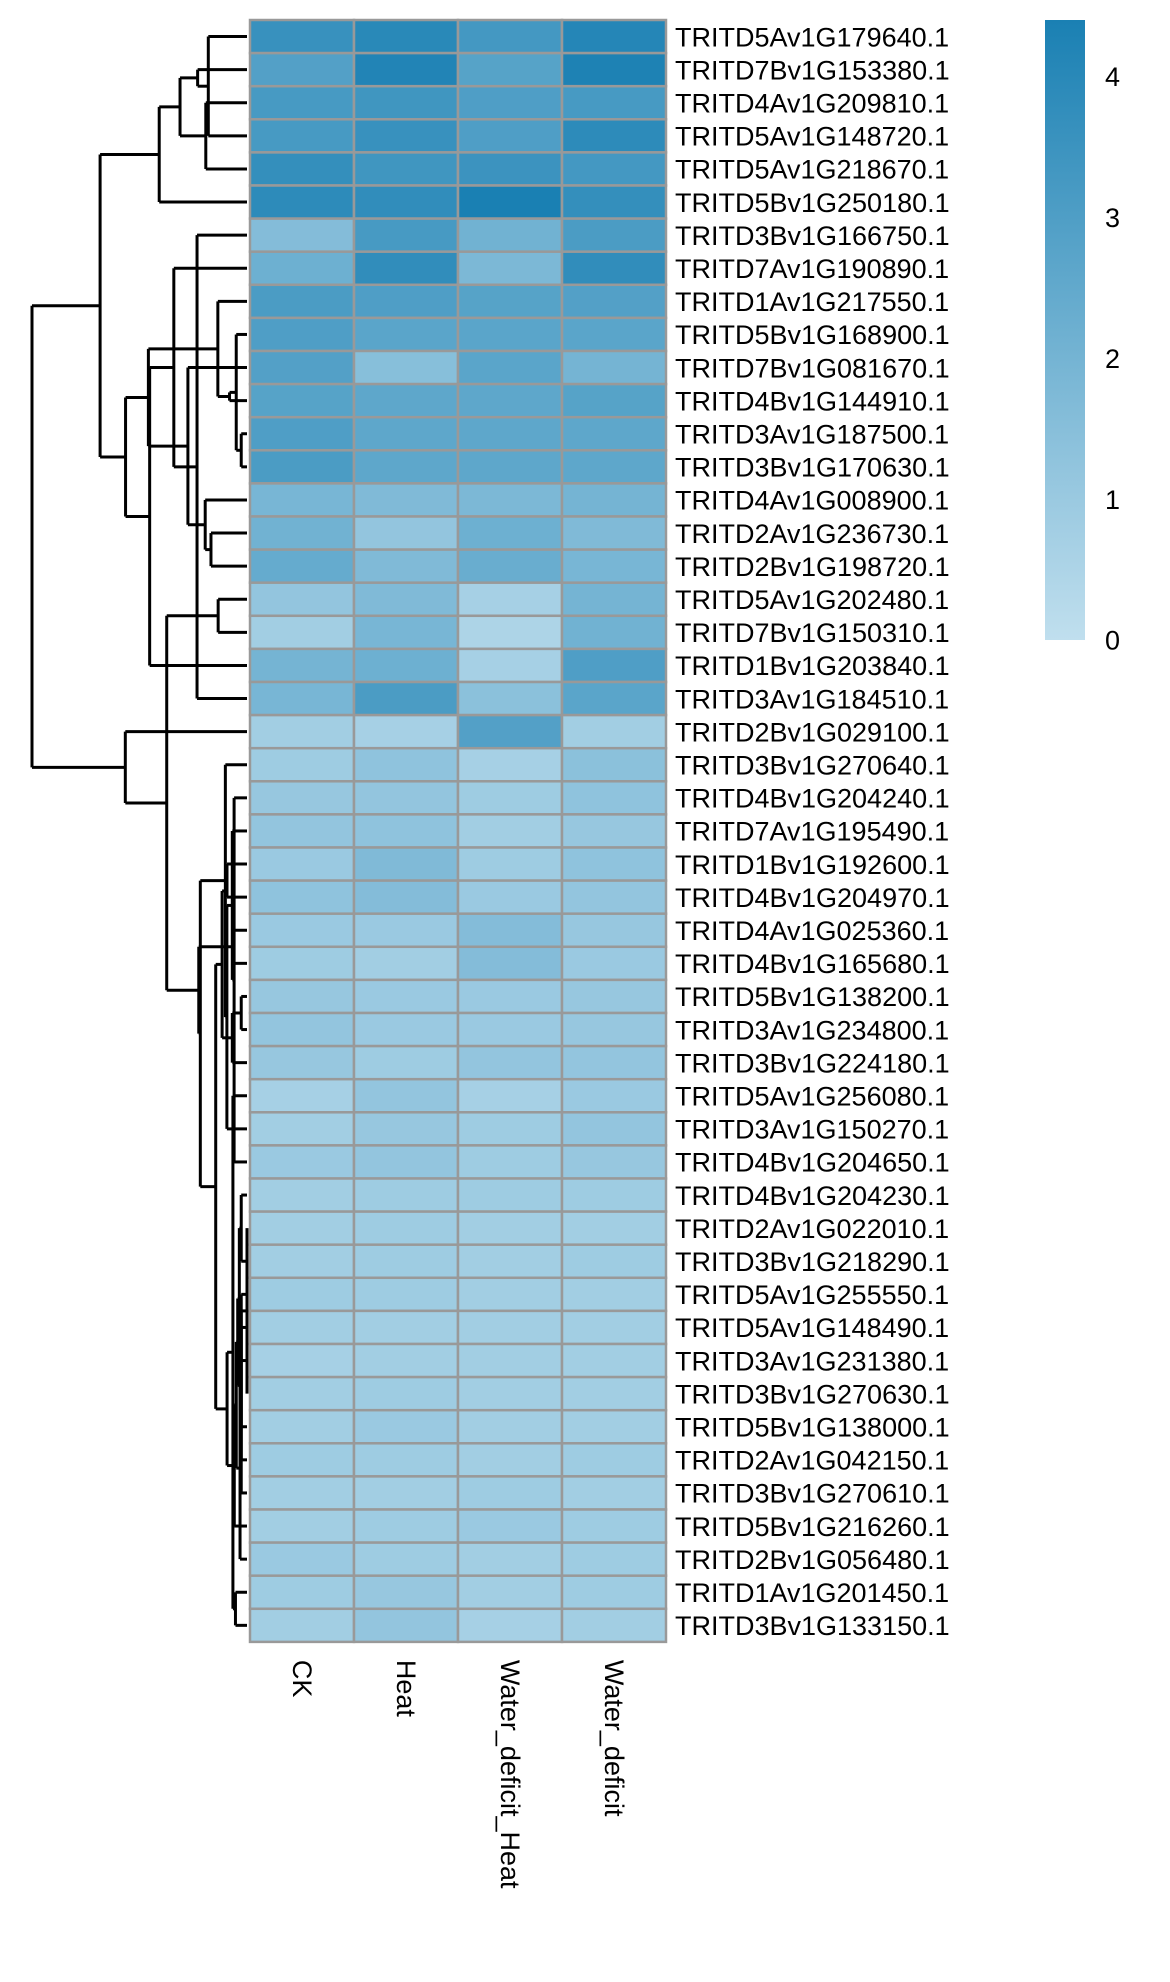 This screenshot has height=1982, width=1170. Describe the element at coordinates (812, 401) in the screenshot. I see `row-label: TRITD4Bv1G144910.1` at that location.